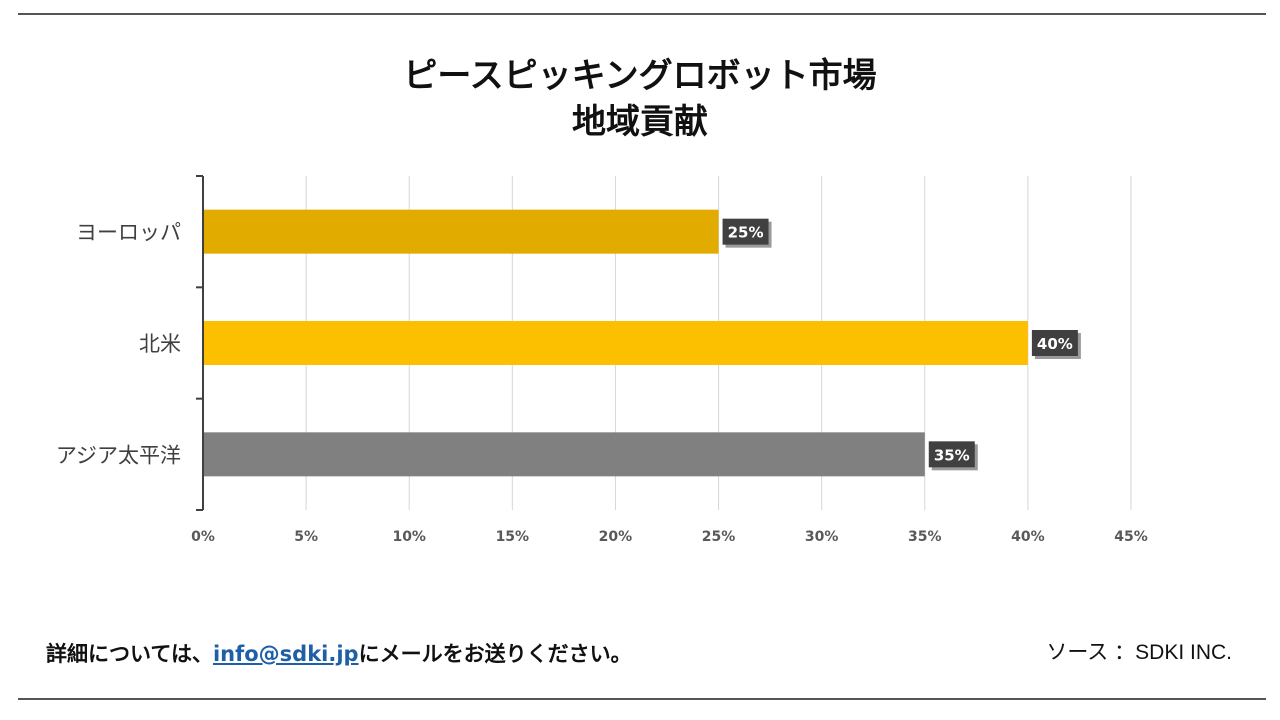  I want to click on source-credit: ソース ：SDKI INC., so click(1139, 651).